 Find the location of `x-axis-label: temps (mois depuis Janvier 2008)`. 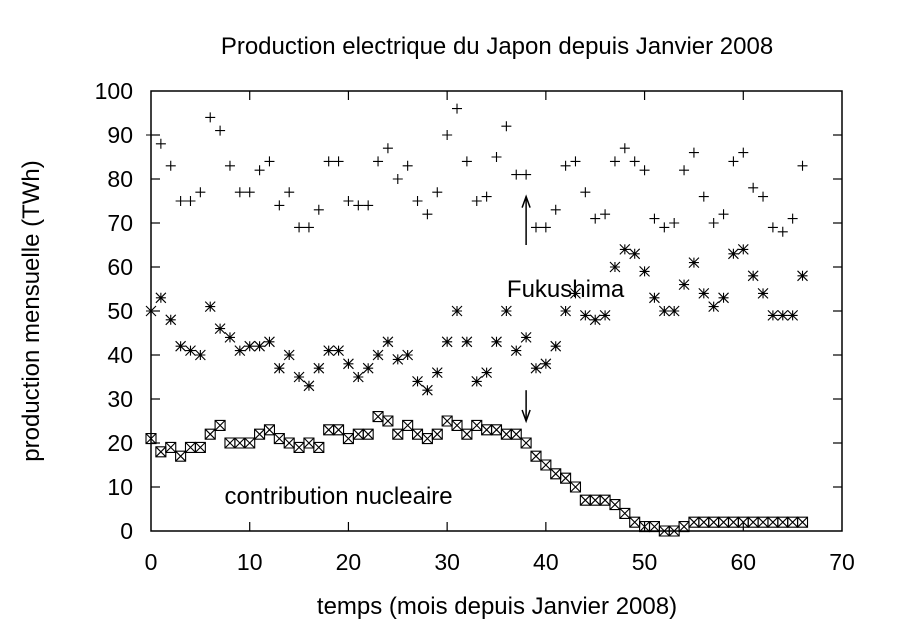

x-axis-label: temps (mois depuis Janvier 2008) is located at coordinates (497, 606).